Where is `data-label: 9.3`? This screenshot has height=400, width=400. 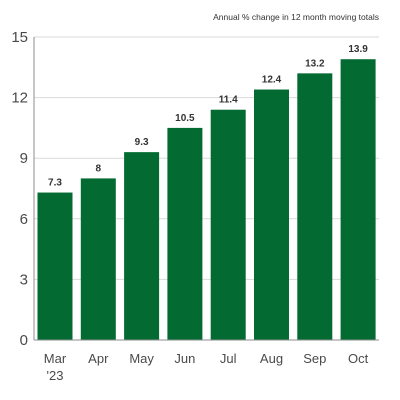
data-label: 9.3 is located at coordinates (142, 142).